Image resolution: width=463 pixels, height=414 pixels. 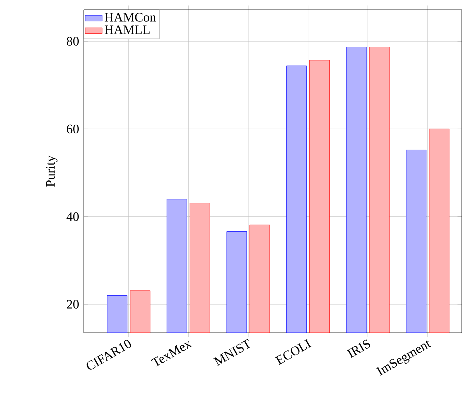 What do you see at coordinates (73, 41) in the screenshot?
I see `y-tick-label: 80` at bounding box center [73, 41].